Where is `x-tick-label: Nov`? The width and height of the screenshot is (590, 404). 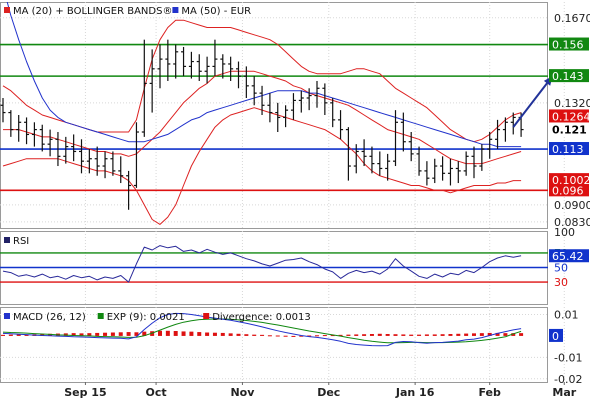
x-tick-label: Nov is located at coordinates (242, 392).